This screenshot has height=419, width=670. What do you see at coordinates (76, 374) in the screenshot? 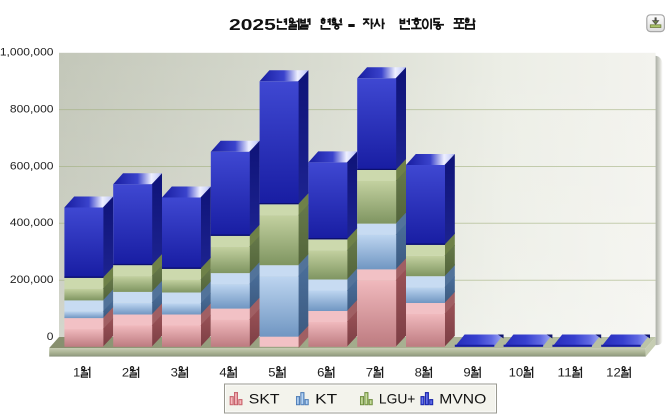
I see `svg-text: 1` at bounding box center [76, 374].